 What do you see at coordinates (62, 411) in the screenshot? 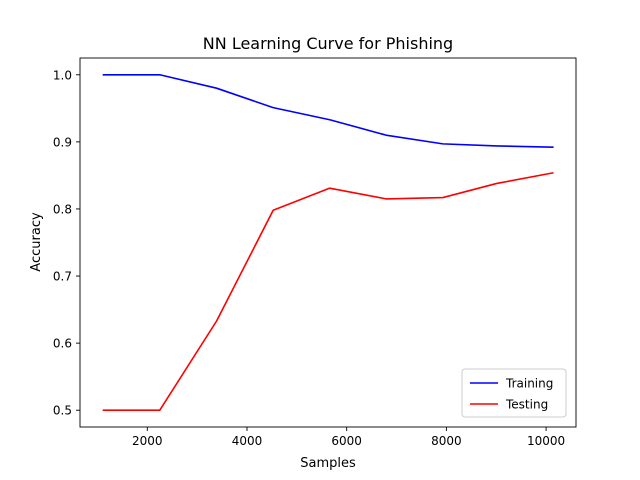
I see `y-tick-label: 0.5` at bounding box center [62, 411].